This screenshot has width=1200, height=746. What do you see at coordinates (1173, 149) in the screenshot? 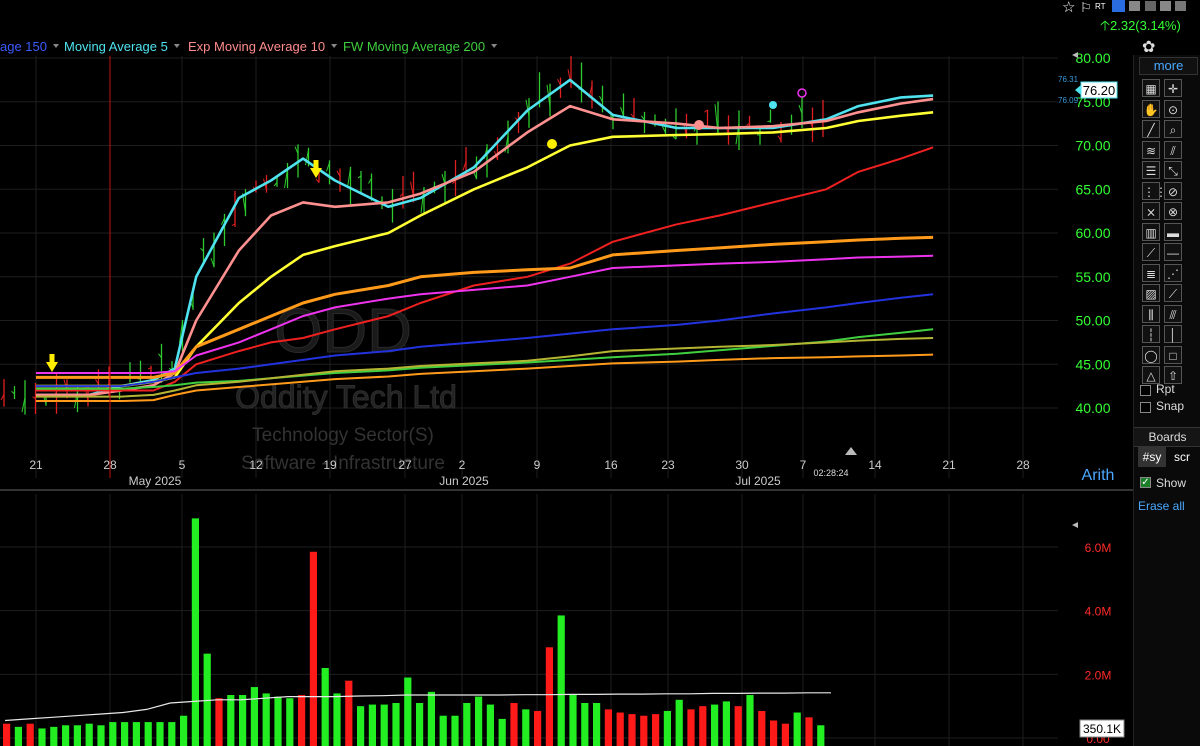
I see `channel-icon: ⫽` at bounding box center [1173, 149].